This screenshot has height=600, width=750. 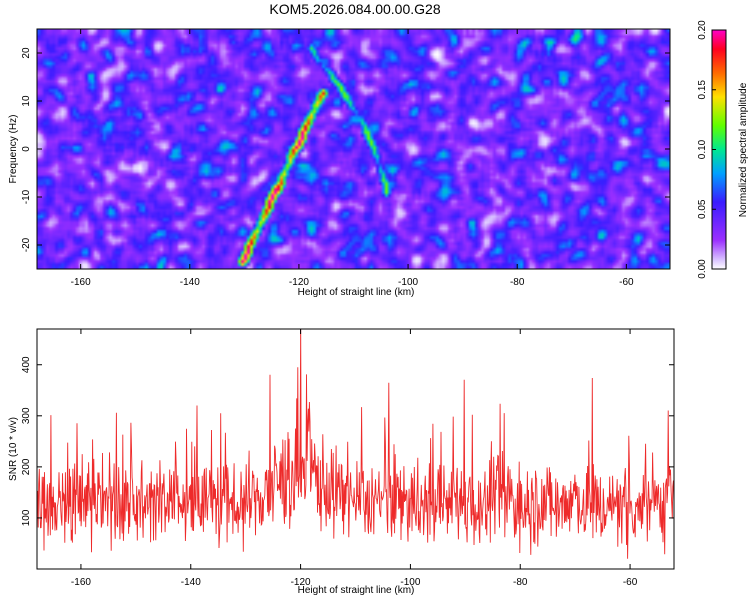 I want to click on colorbar-tick-label: 0.00, so click(x=702, y=269).